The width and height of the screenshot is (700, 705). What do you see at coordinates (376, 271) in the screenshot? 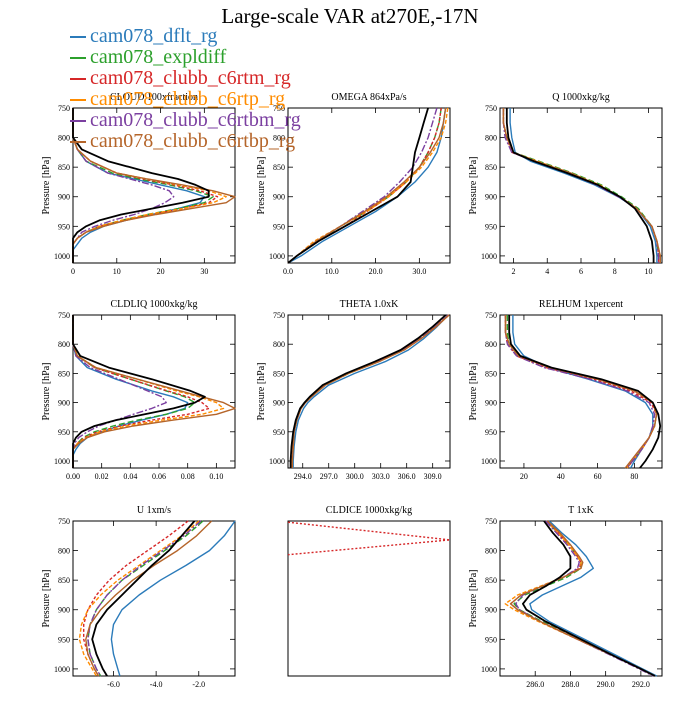
I see `x-tick-label: 20.0` at bounding box center [376, 271].